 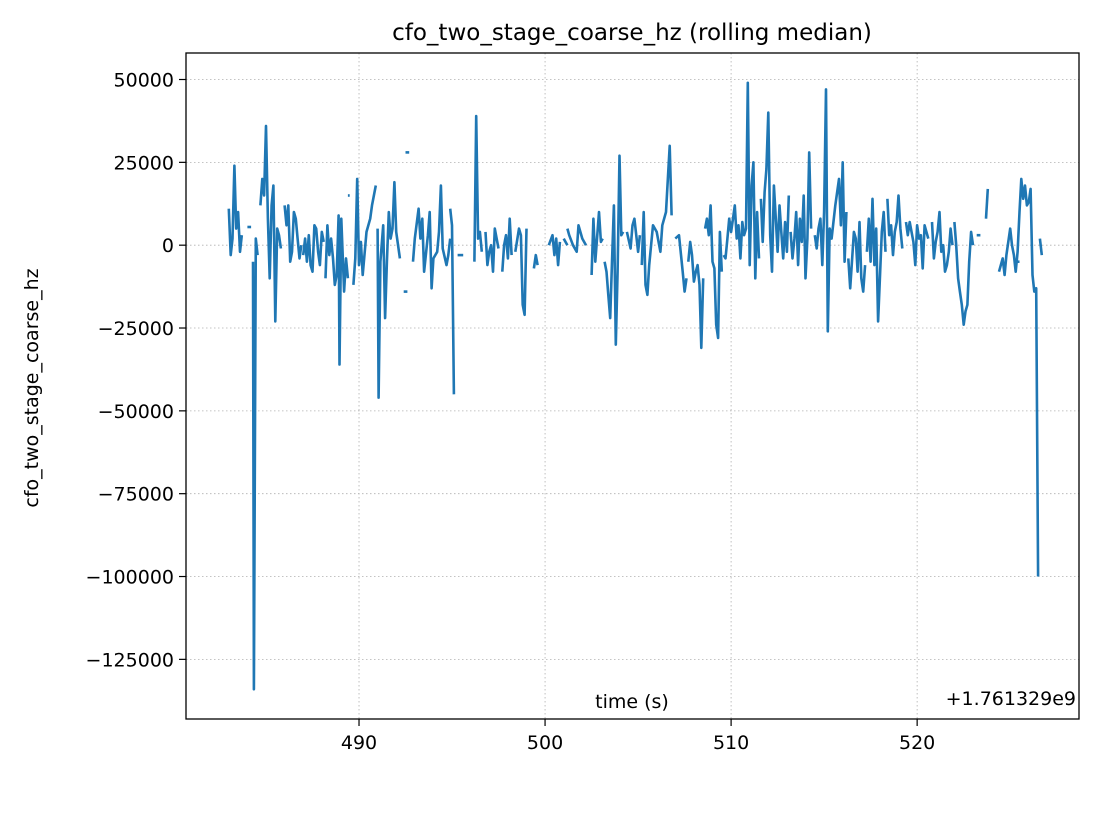 I want to click on x-tick-label: 490, so click(x=359, y=743).